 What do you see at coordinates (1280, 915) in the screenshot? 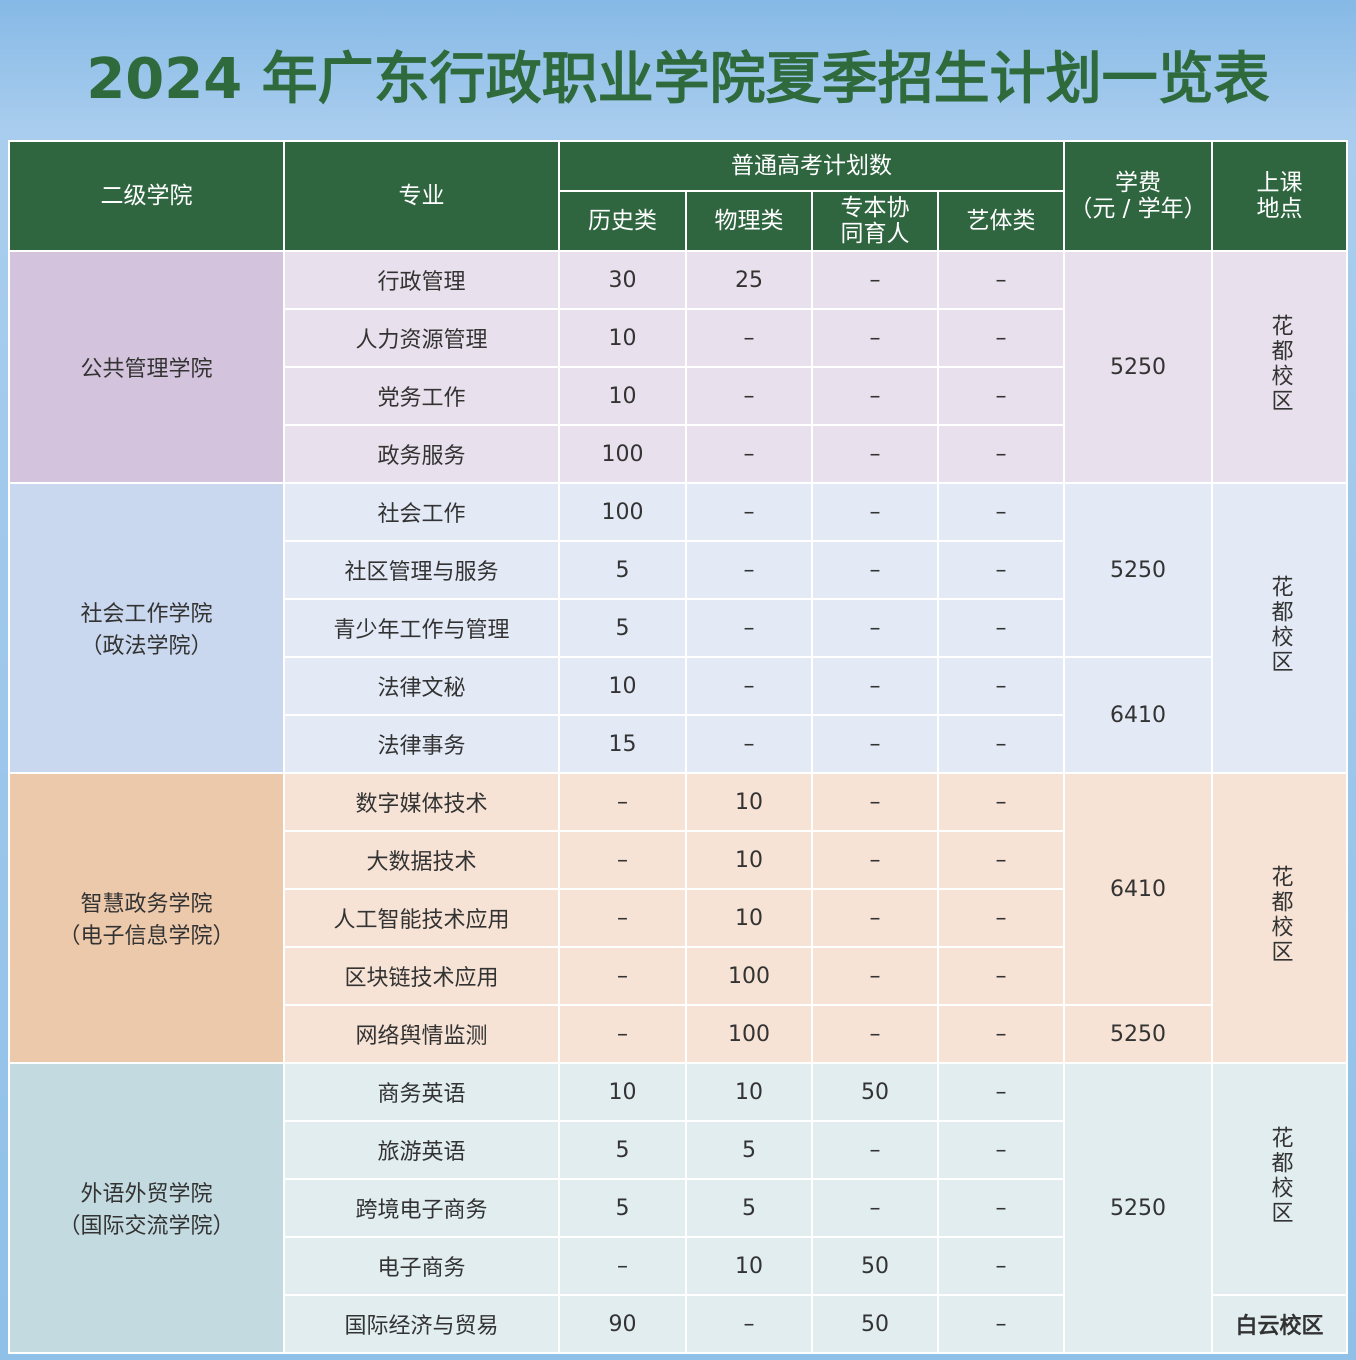
I see `cell-text: 花都校区` at bounding box center [1280, 915].